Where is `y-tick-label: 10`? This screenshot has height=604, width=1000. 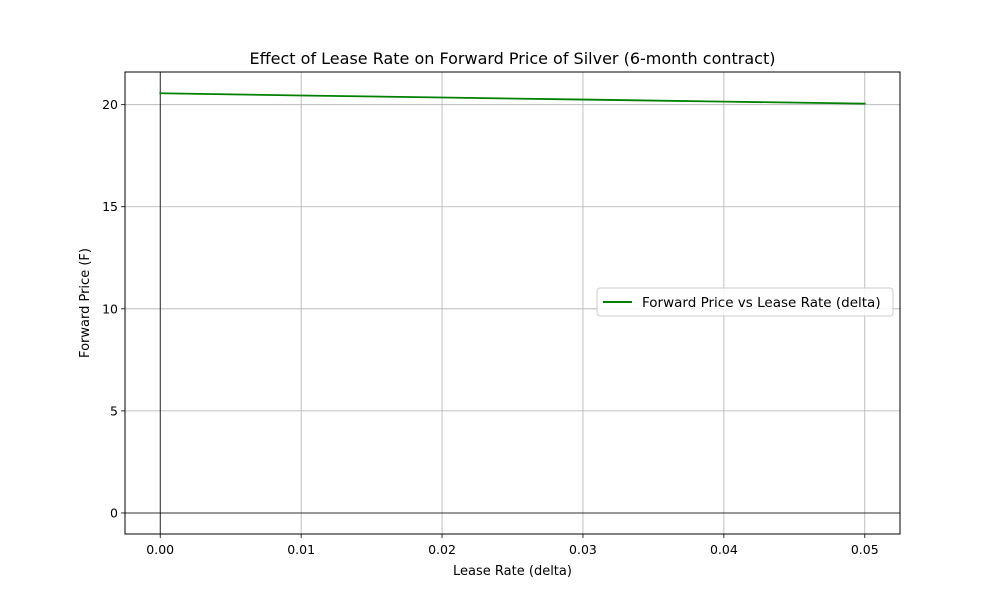
y-tick-label: 10 is located at coordinates (110, 308).